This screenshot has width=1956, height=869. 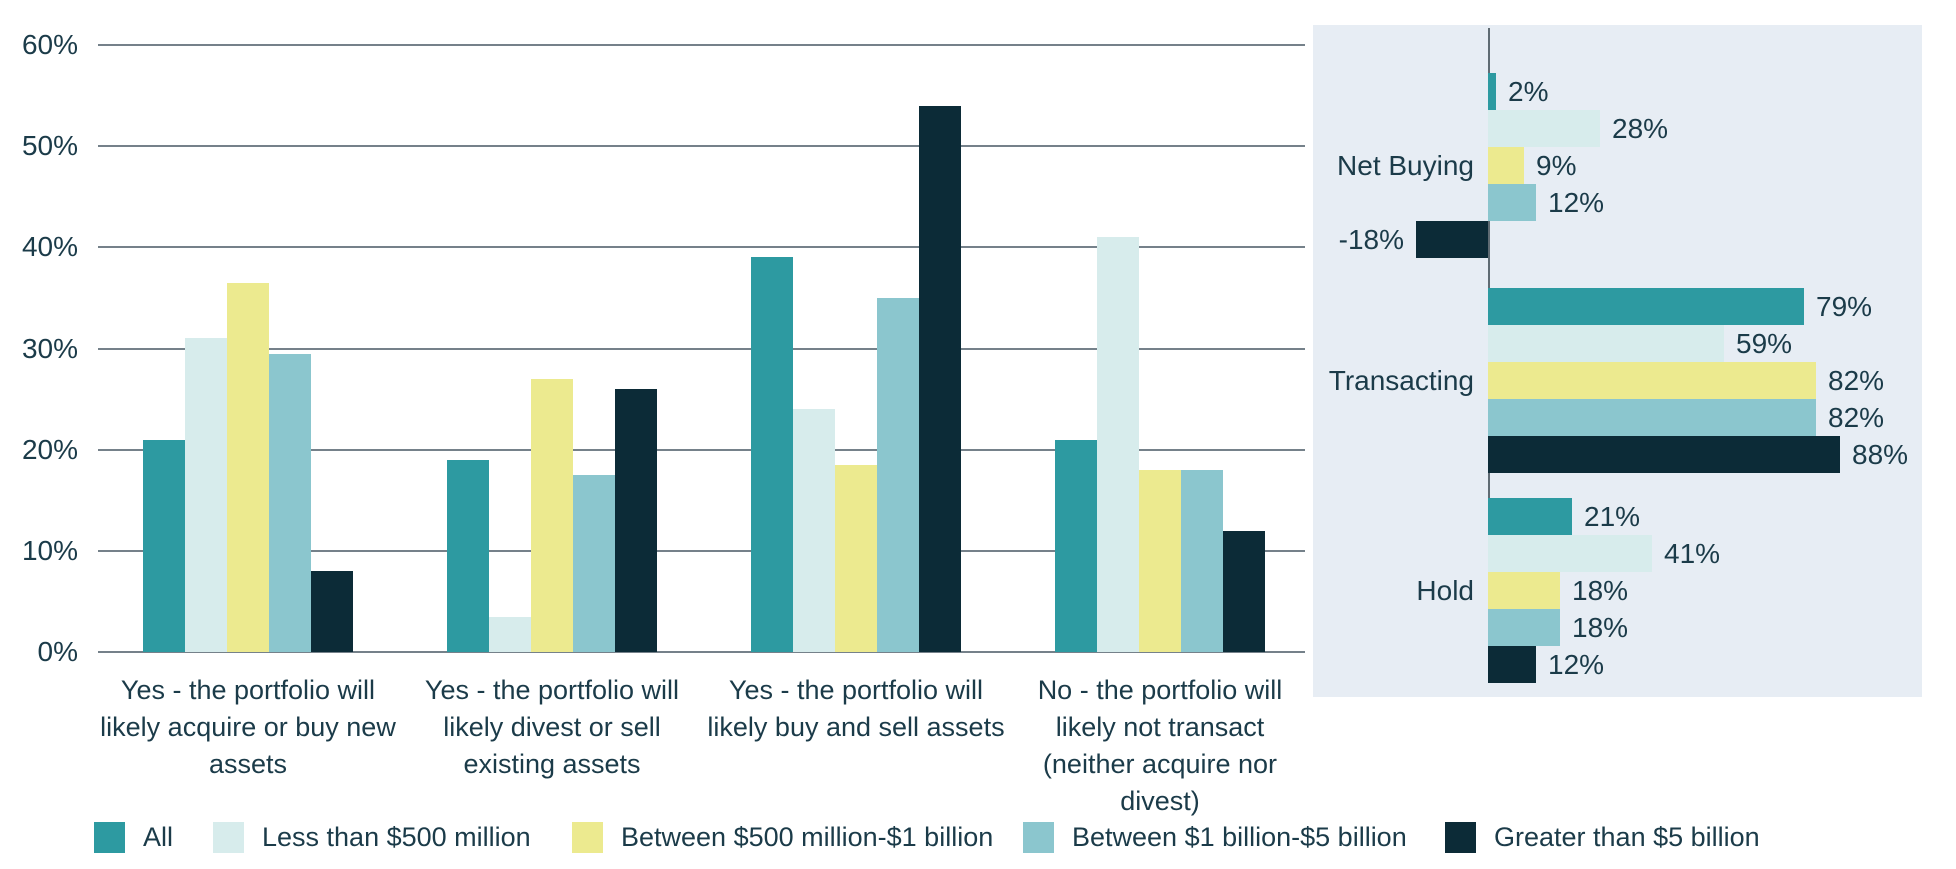 I want to click on value-label-net-buying-series2: 28%, so click(x=1640, y=128).